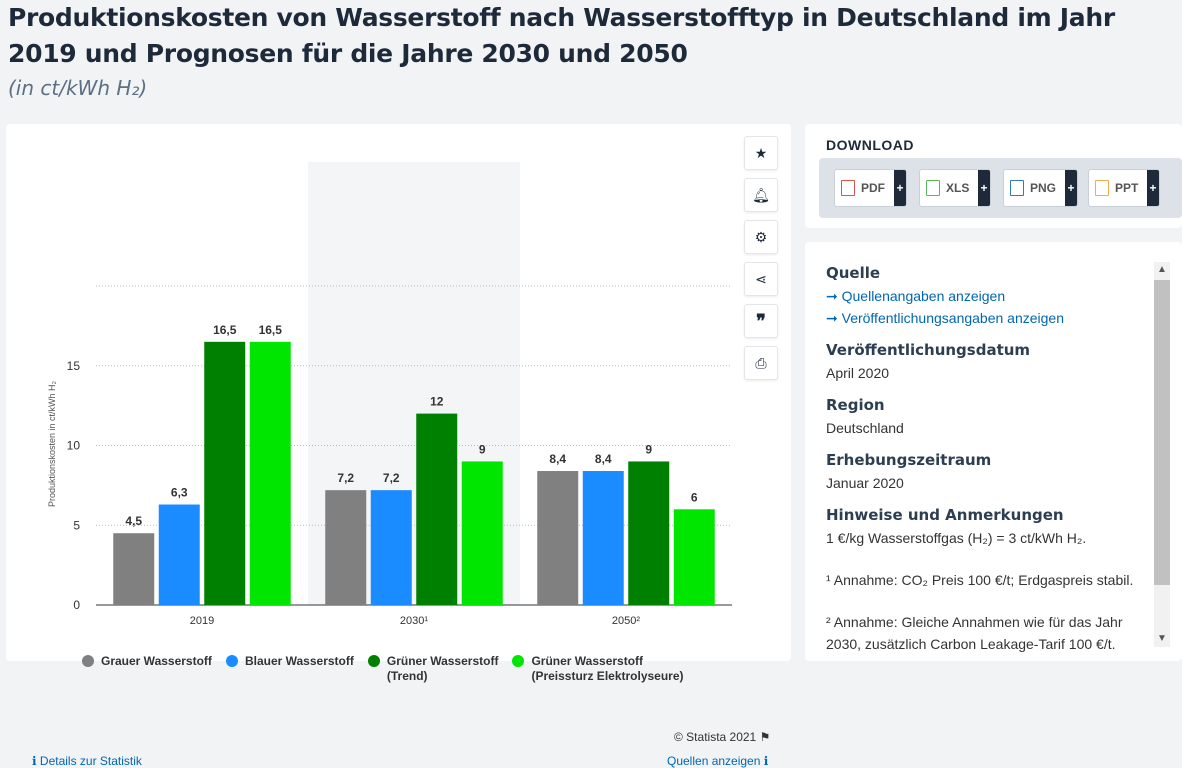  Describe the element at coordinates (853, 273) in the screenshot. I see `source-heading: Quelle` at that location.